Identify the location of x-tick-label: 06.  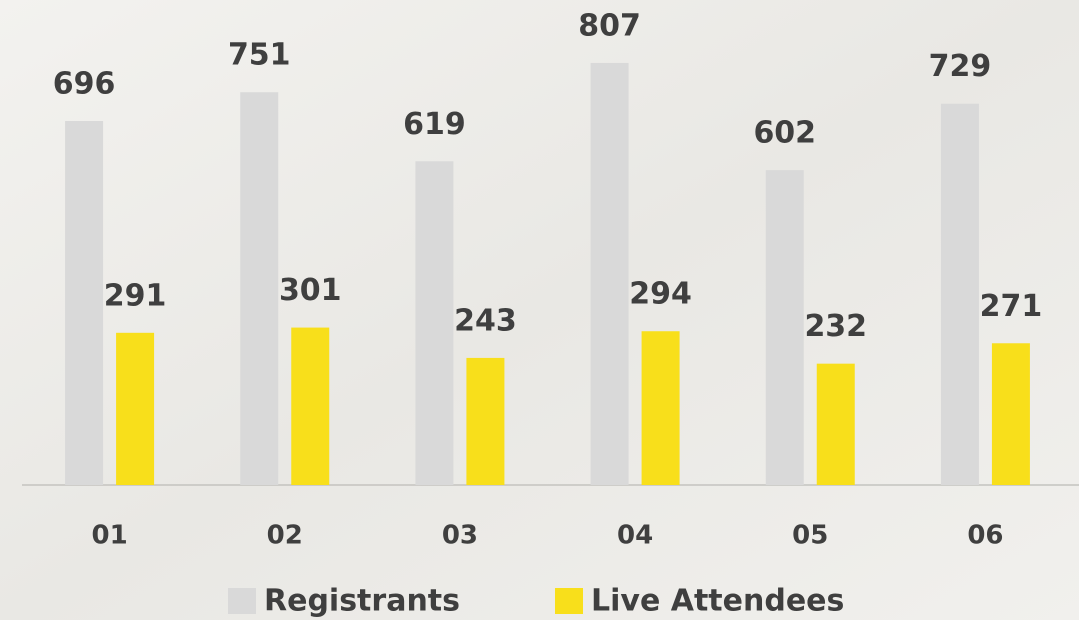
(985, 536).